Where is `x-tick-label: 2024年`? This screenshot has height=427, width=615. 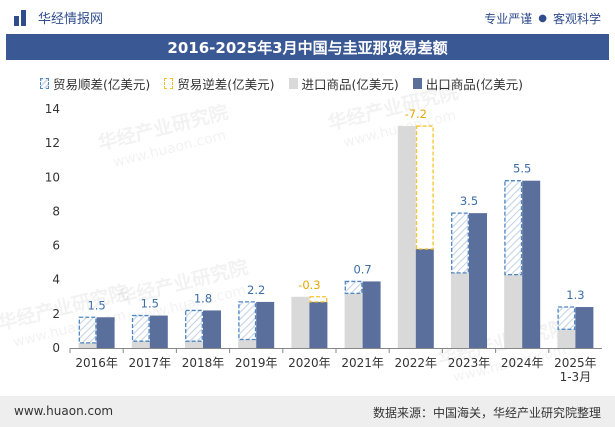
x-tick-label: 2024年 is located at coordinates (522, 363).